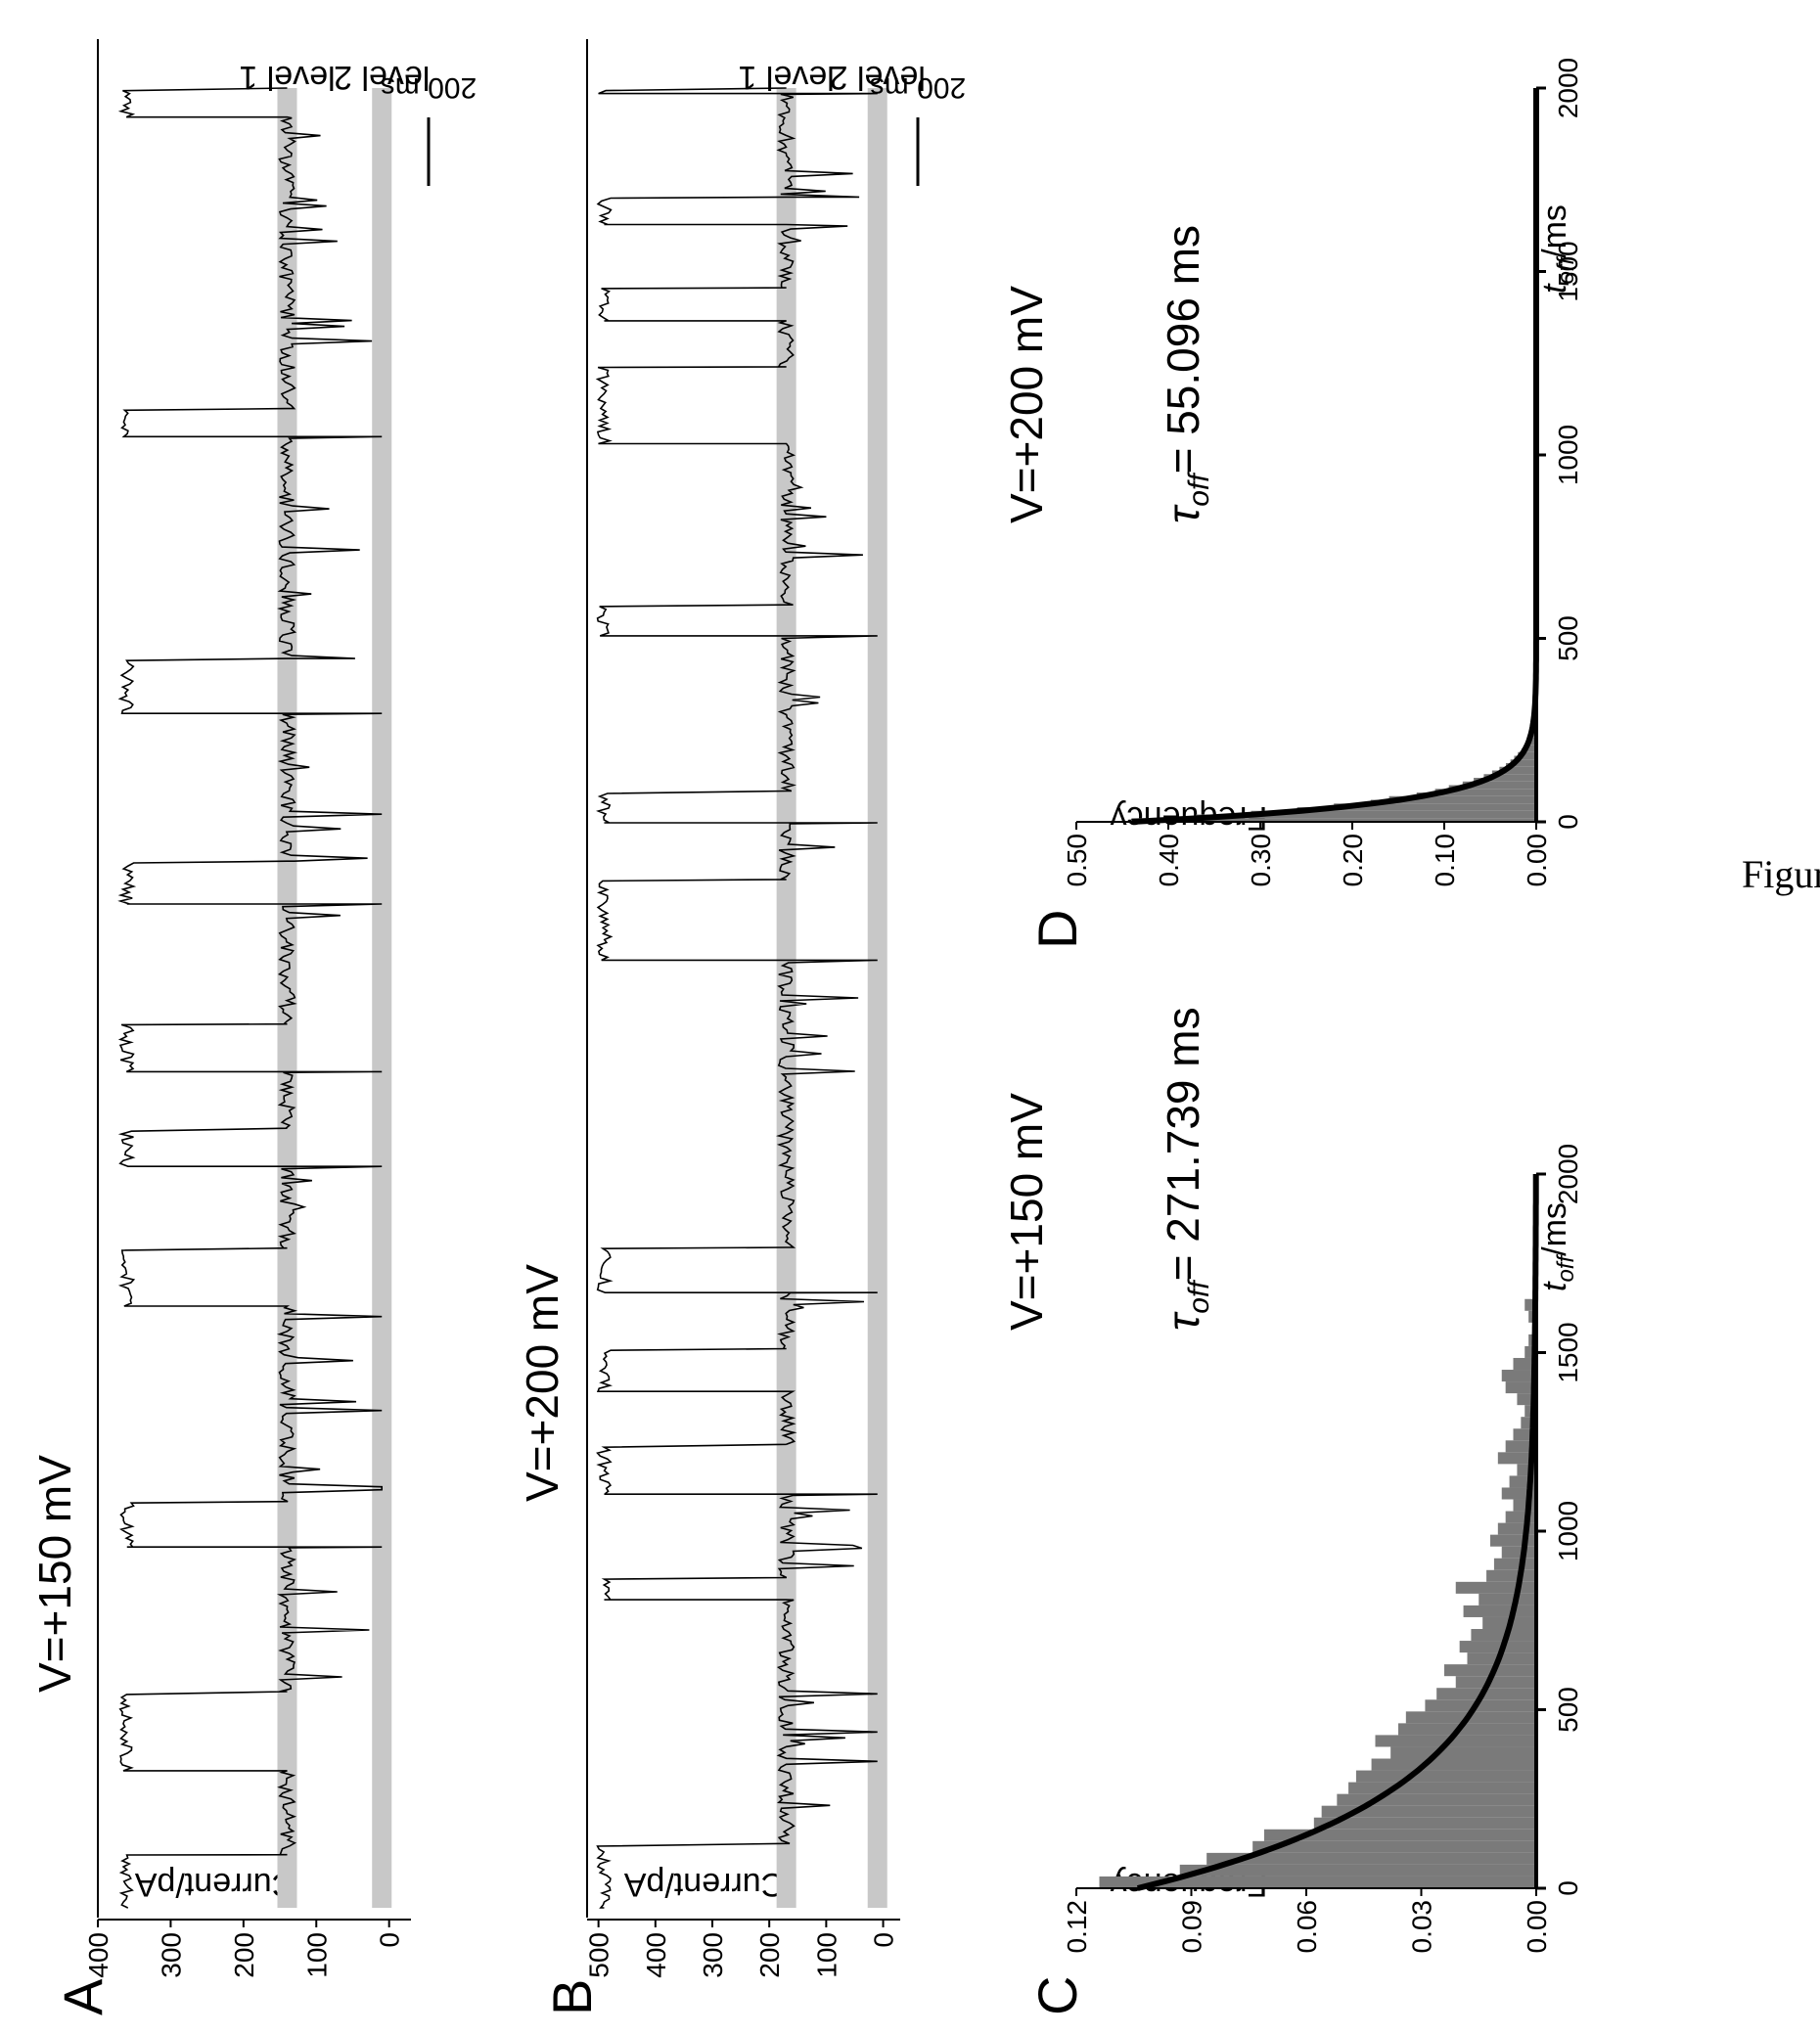  I want to click on panel-d-xlabel-unit: /ms, so click(1554, 231).